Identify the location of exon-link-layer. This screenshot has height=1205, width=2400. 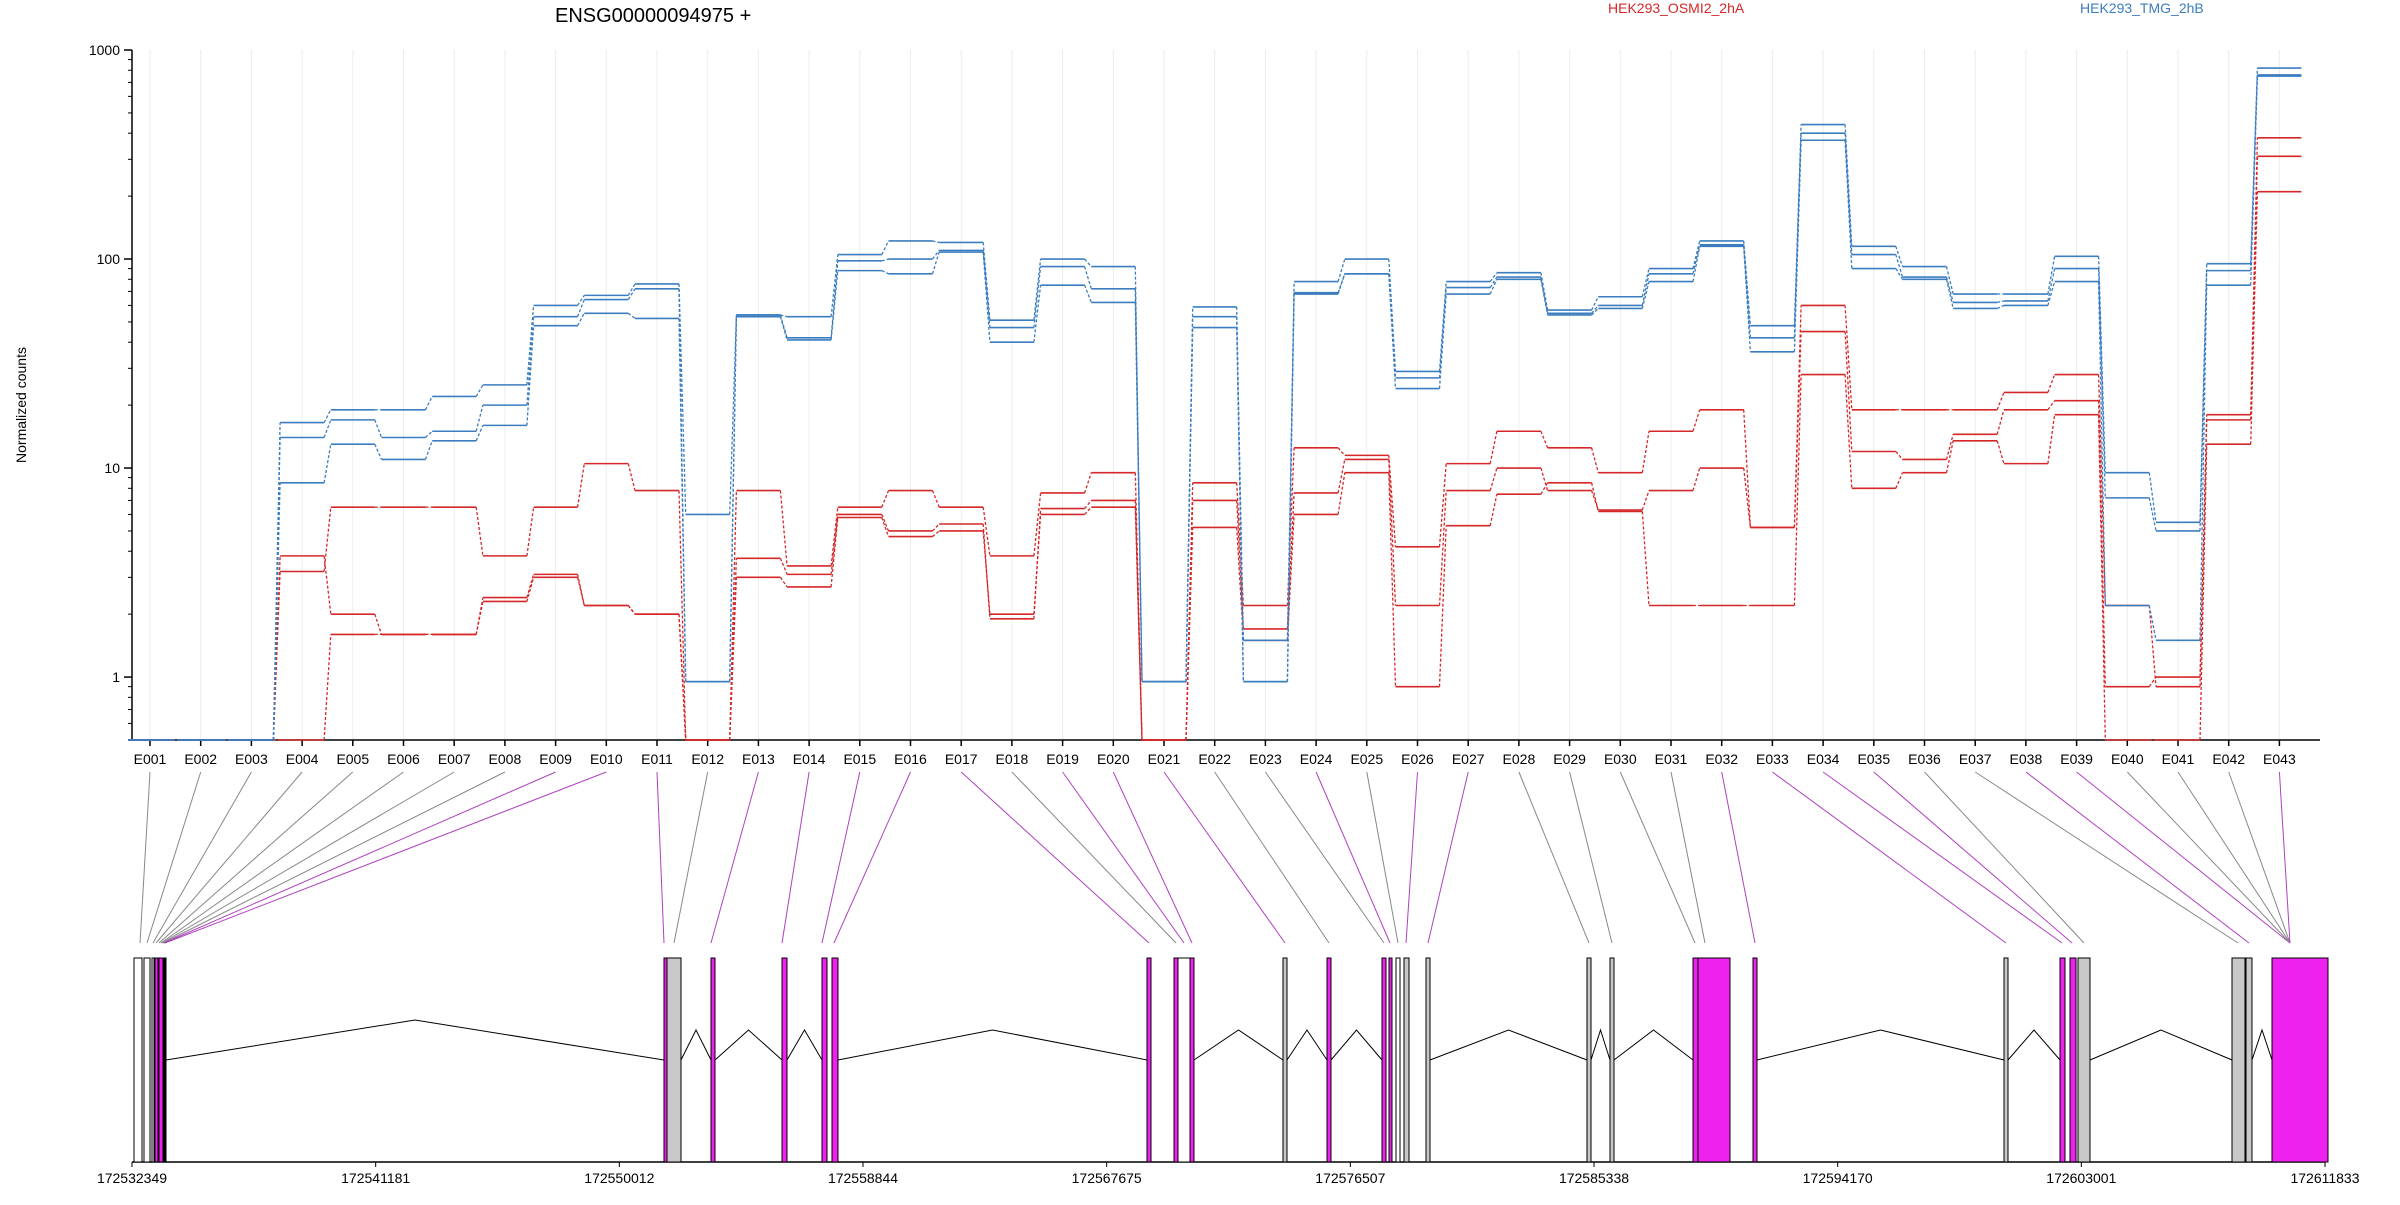
(1215, 857).